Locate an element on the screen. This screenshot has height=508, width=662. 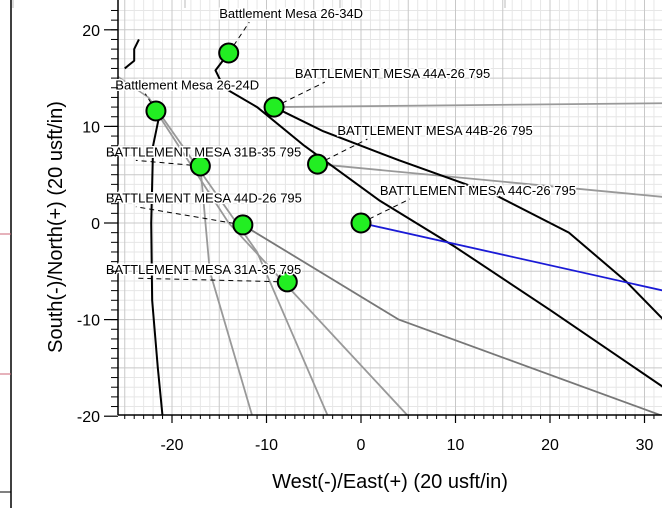
x-tick-label: -20 is located at coordinates (171, 445).